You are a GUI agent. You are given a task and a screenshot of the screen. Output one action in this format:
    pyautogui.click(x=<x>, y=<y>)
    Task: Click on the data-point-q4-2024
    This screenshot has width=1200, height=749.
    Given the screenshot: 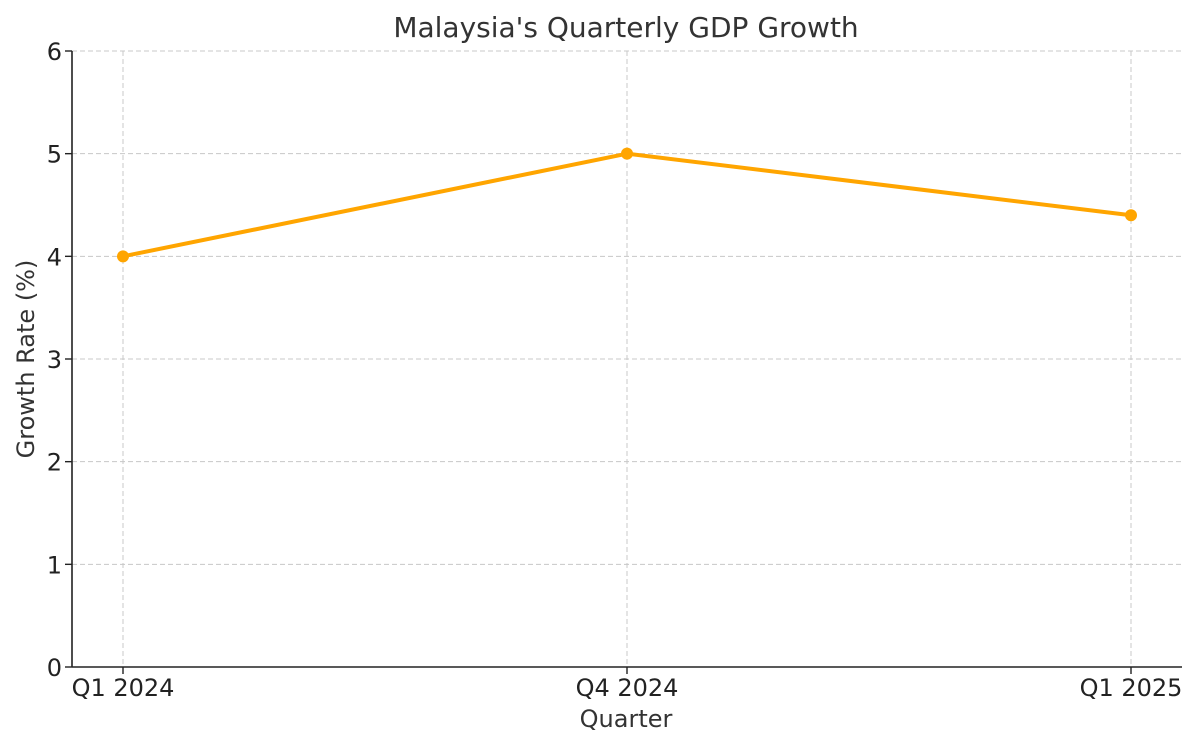 What is the action you would take?
    pyautogui.click(x=627, y=153)
    